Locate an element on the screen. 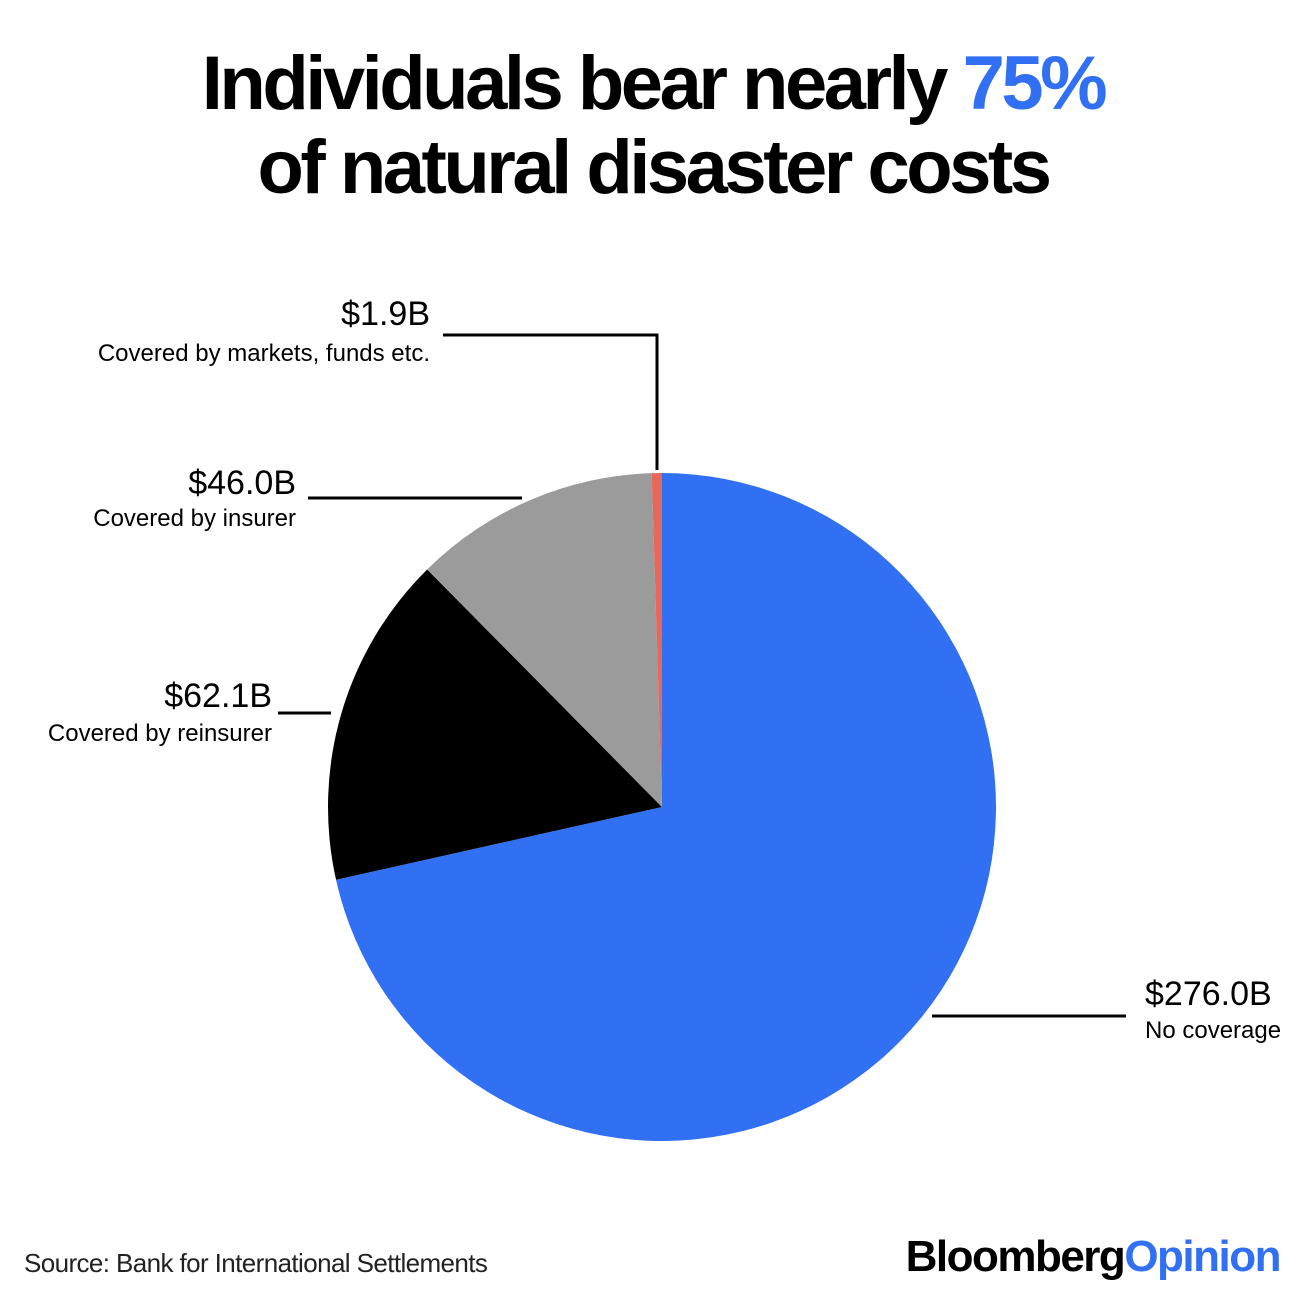  brand-logo: BloombergOpinion is located at coordinates (1093, 1257).